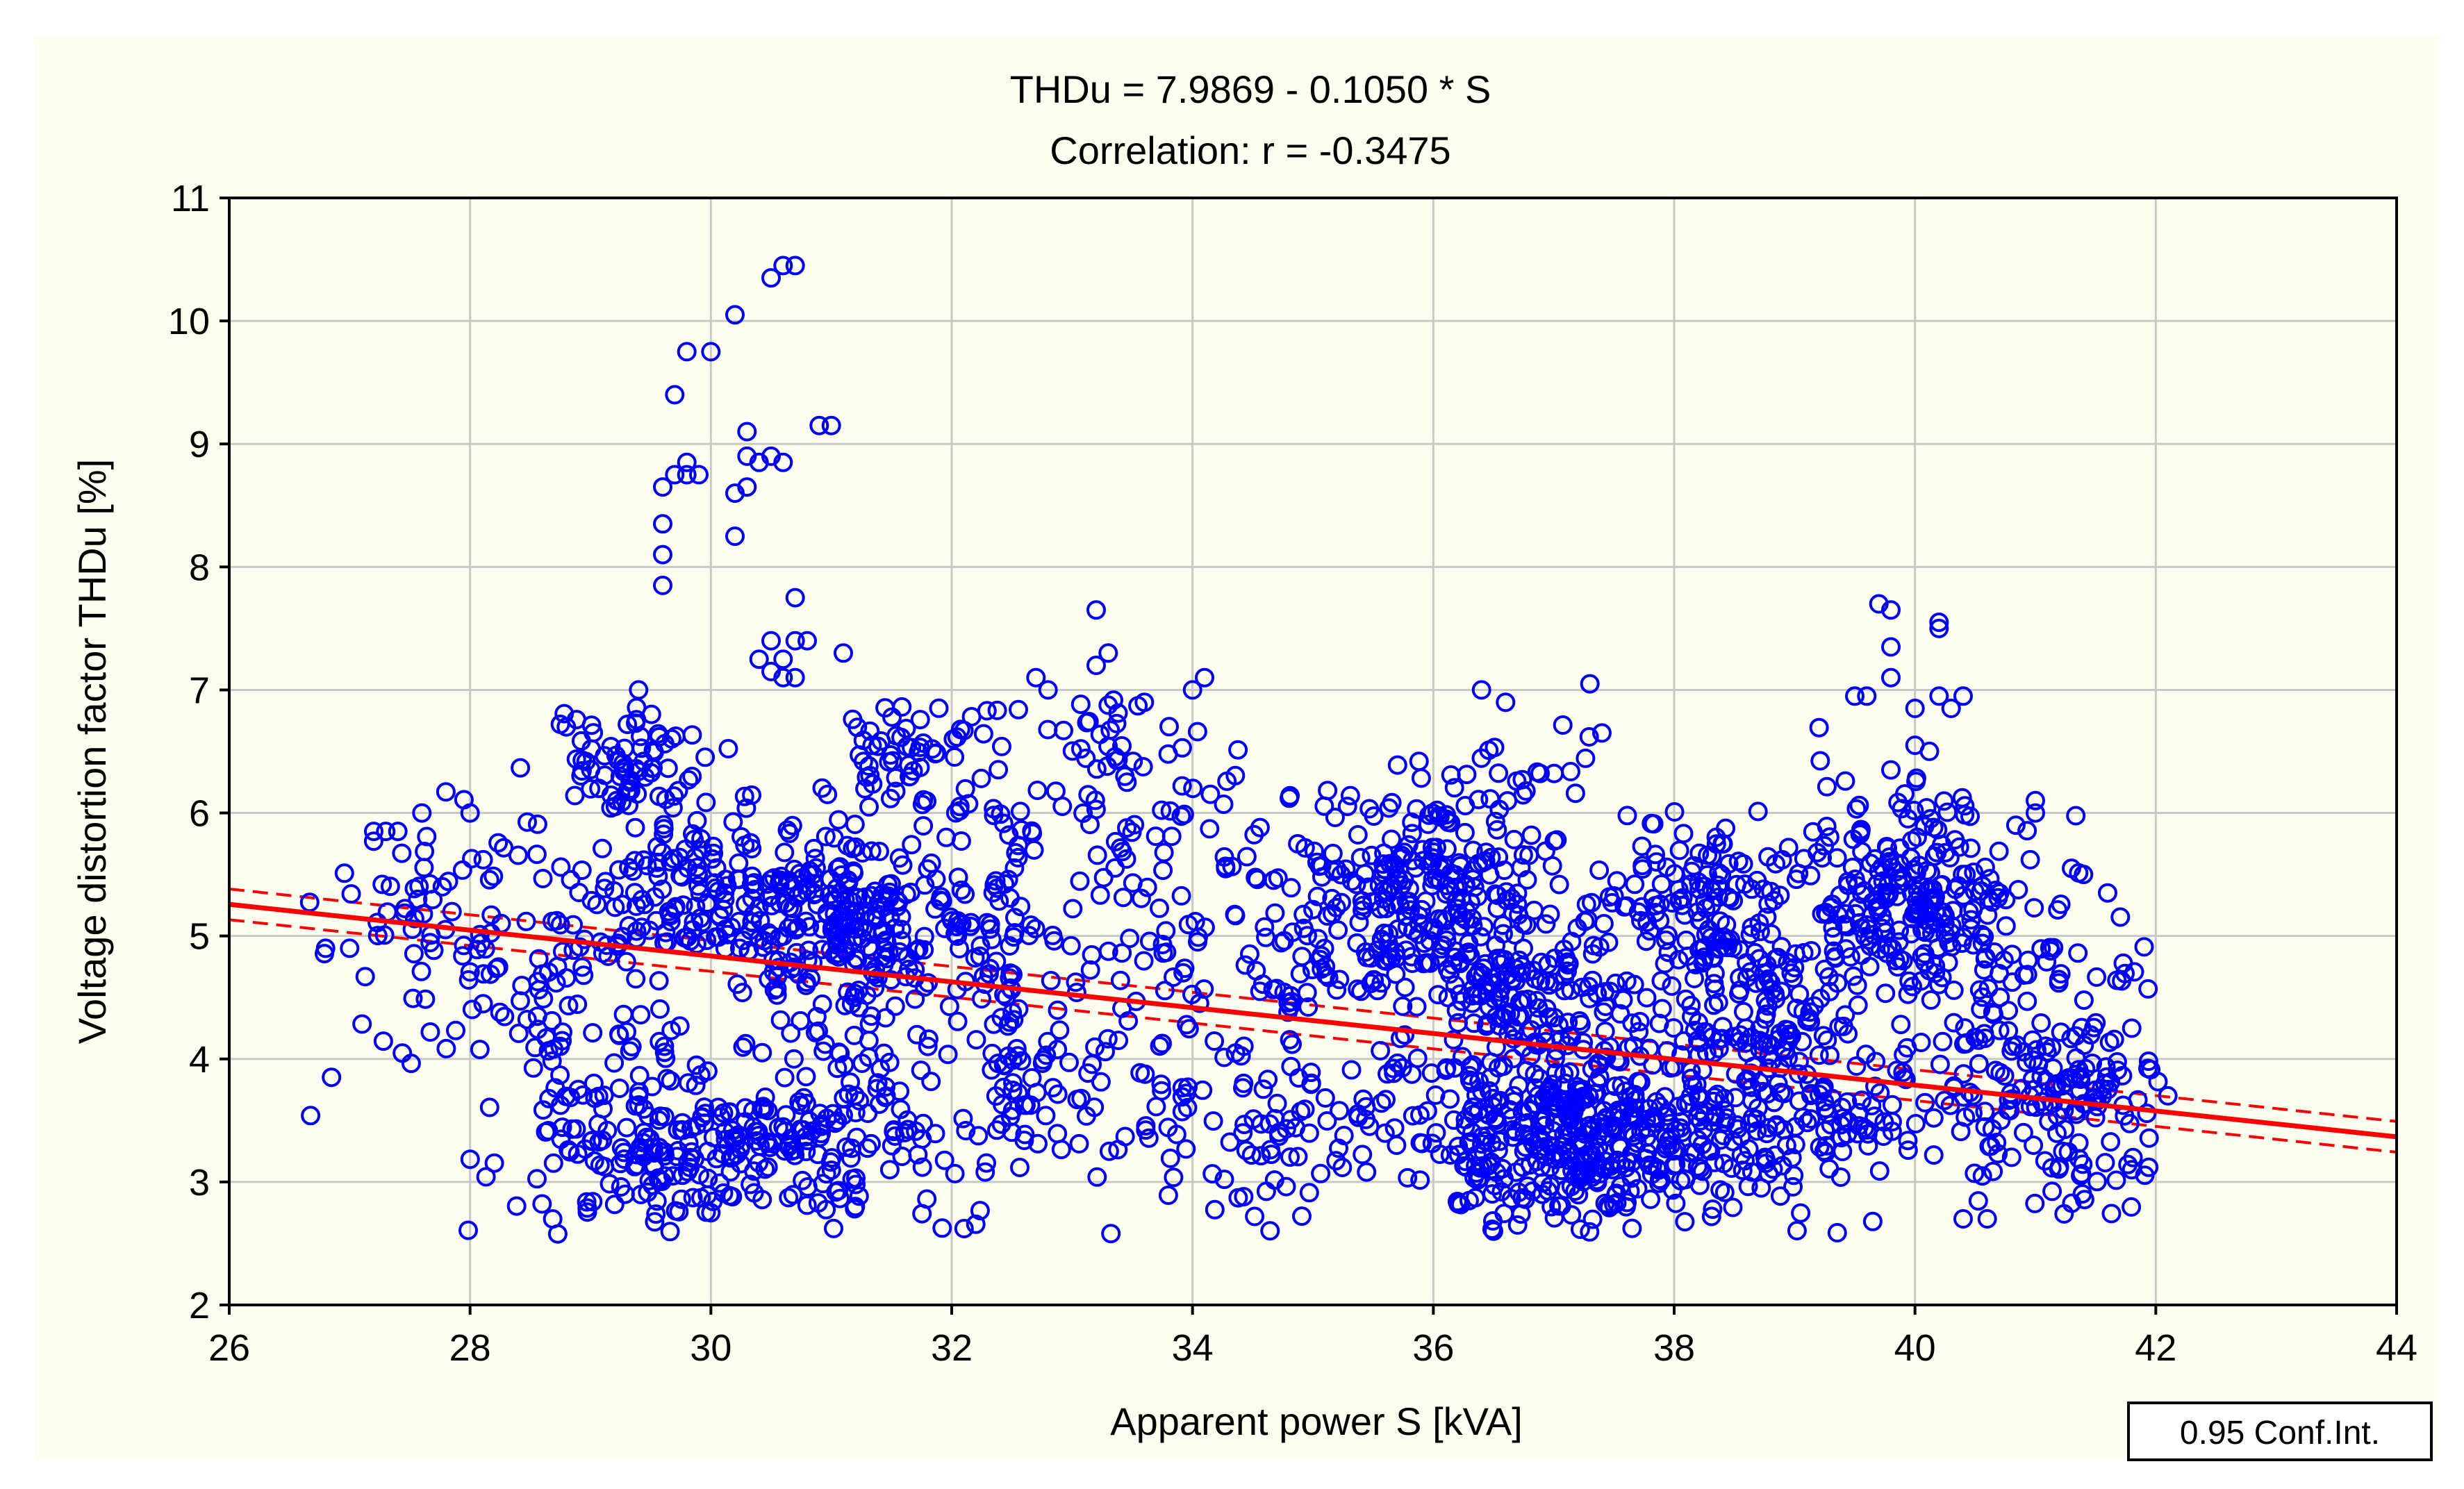 This screenshot has width=2464, height=1489. What do you see at coordinates (92, 752) in the screenshot?
I see `y-axis-label: Voltage distortion factor THDu [%]` at bounding box center [92, 752].